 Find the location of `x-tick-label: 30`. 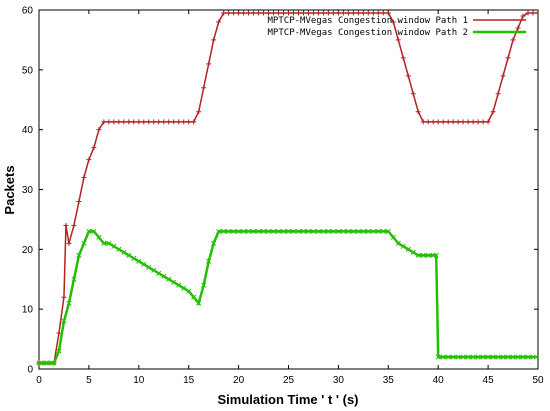

x-tick-label: 30 is located at coordinates (339, 380).